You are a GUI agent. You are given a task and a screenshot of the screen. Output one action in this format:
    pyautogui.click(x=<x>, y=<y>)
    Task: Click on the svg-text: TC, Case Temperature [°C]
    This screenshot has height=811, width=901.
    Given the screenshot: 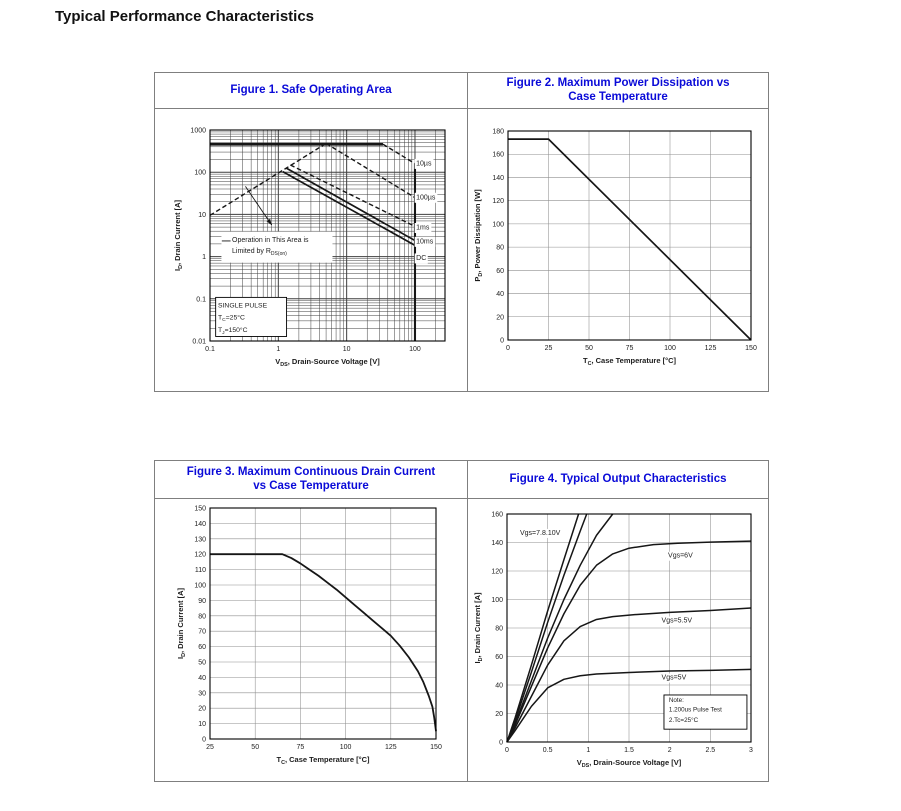 What is the action you would take?
    pyautogui.click(x=323, y=760)
    